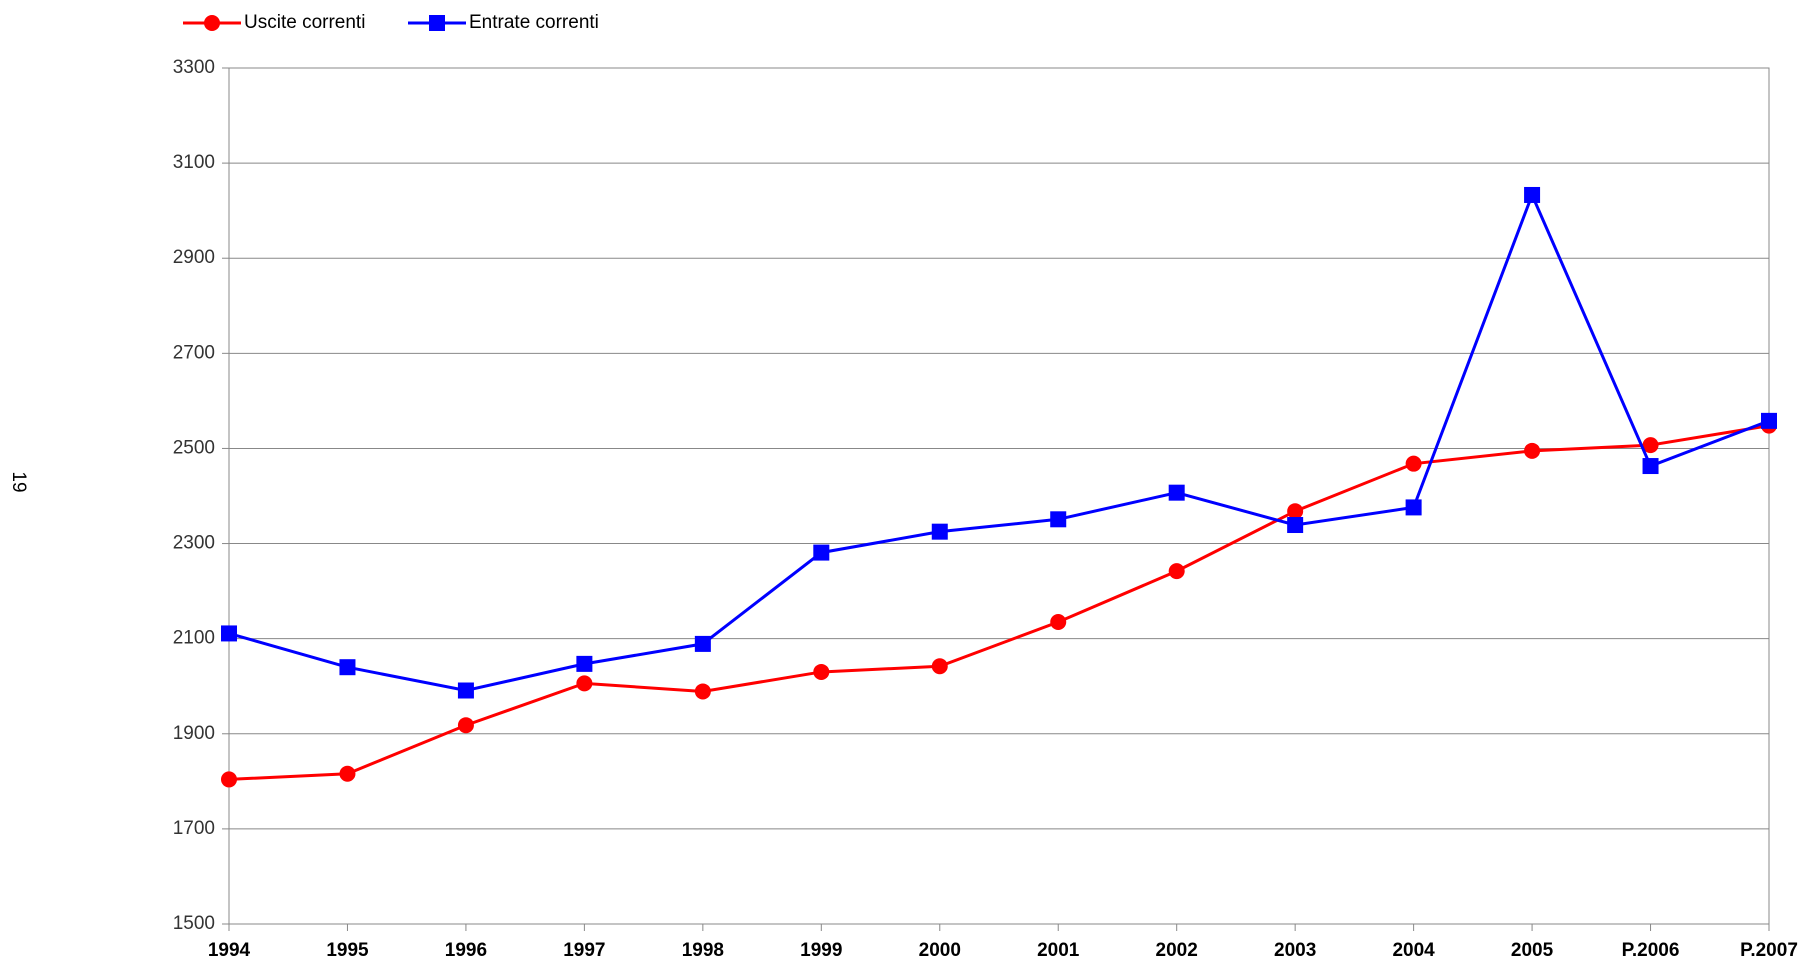 The image size is (1813, 973). I want to click on x-tick-label: 2005, so click(1532, 950).